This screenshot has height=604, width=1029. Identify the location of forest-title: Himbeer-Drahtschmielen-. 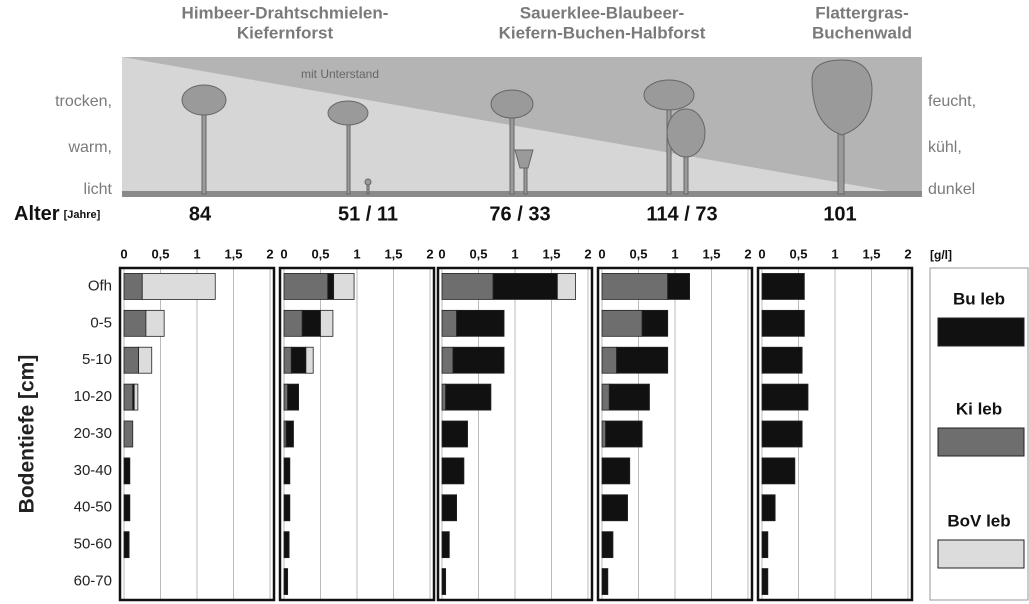
(285, 12).